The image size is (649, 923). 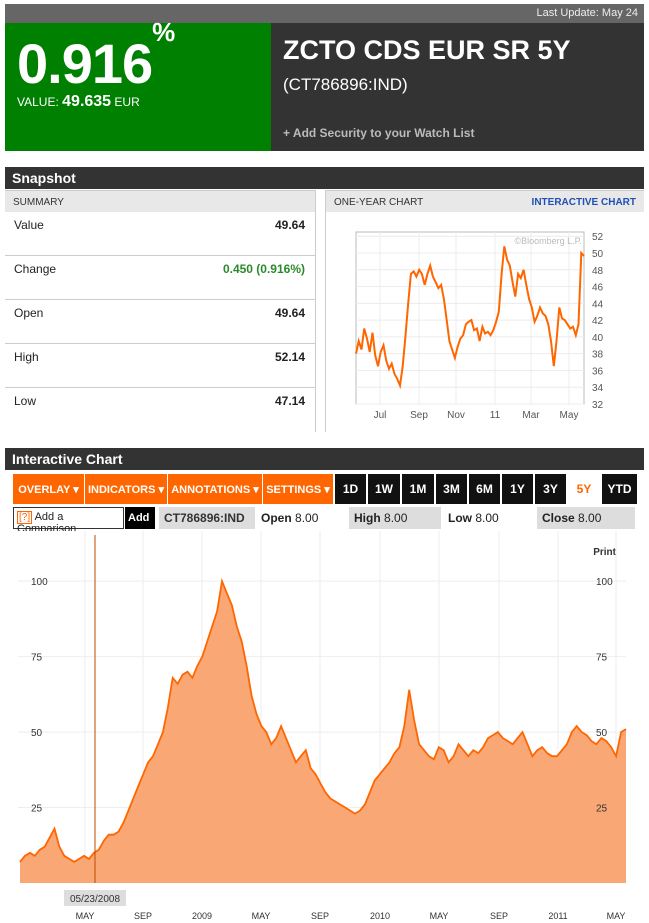 I want to click on x-tick-label: Jul, so click(x=380, y=415).